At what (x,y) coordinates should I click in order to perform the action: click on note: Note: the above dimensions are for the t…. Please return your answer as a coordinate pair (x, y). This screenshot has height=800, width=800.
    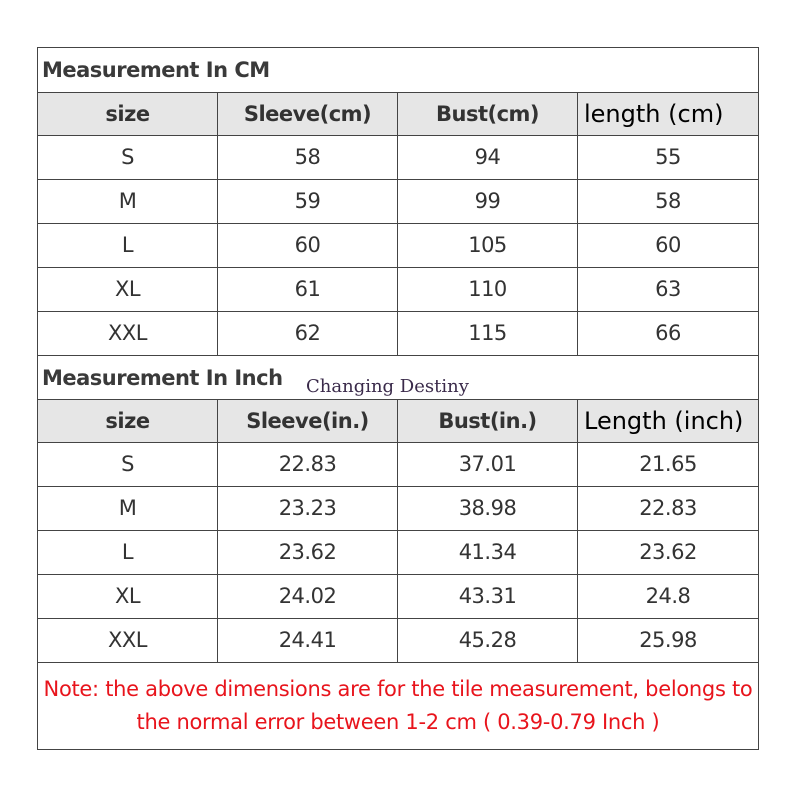
    Looking at the image, I should click on (398, 706).